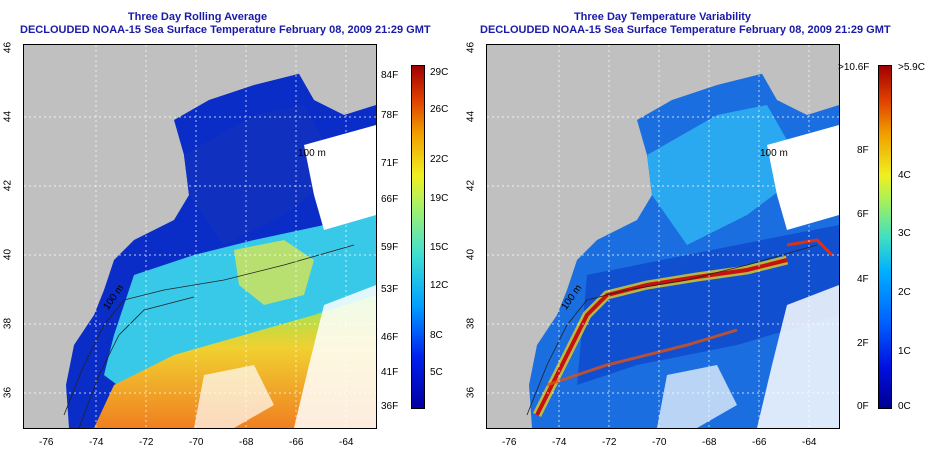 The height and width of the screenshot is (475, 950). What do you see at coordinates (904, 406) in the screenshot?
I see `right-cb-c-5: 0C` at bounding box center [904, 406].